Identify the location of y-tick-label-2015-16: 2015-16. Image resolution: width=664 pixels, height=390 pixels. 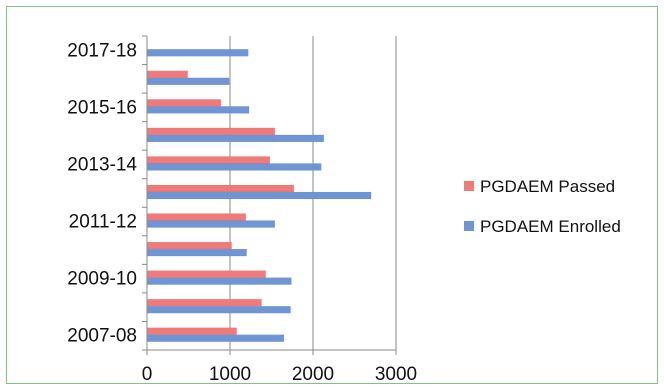
(102, 107).